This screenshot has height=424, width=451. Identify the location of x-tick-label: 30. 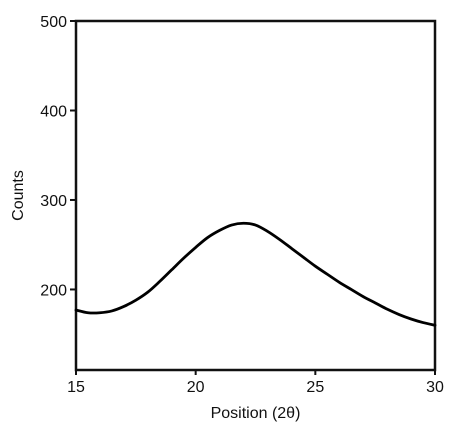
(435, 387).